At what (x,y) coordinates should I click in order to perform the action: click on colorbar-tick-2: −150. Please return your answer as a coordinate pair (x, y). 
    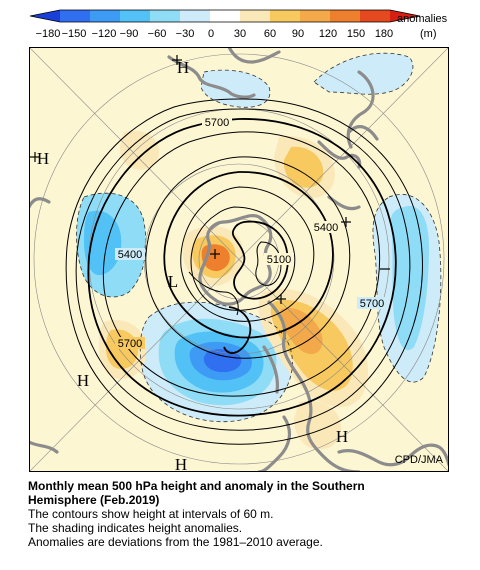
    Looking at the image, I should click on (74, 34).